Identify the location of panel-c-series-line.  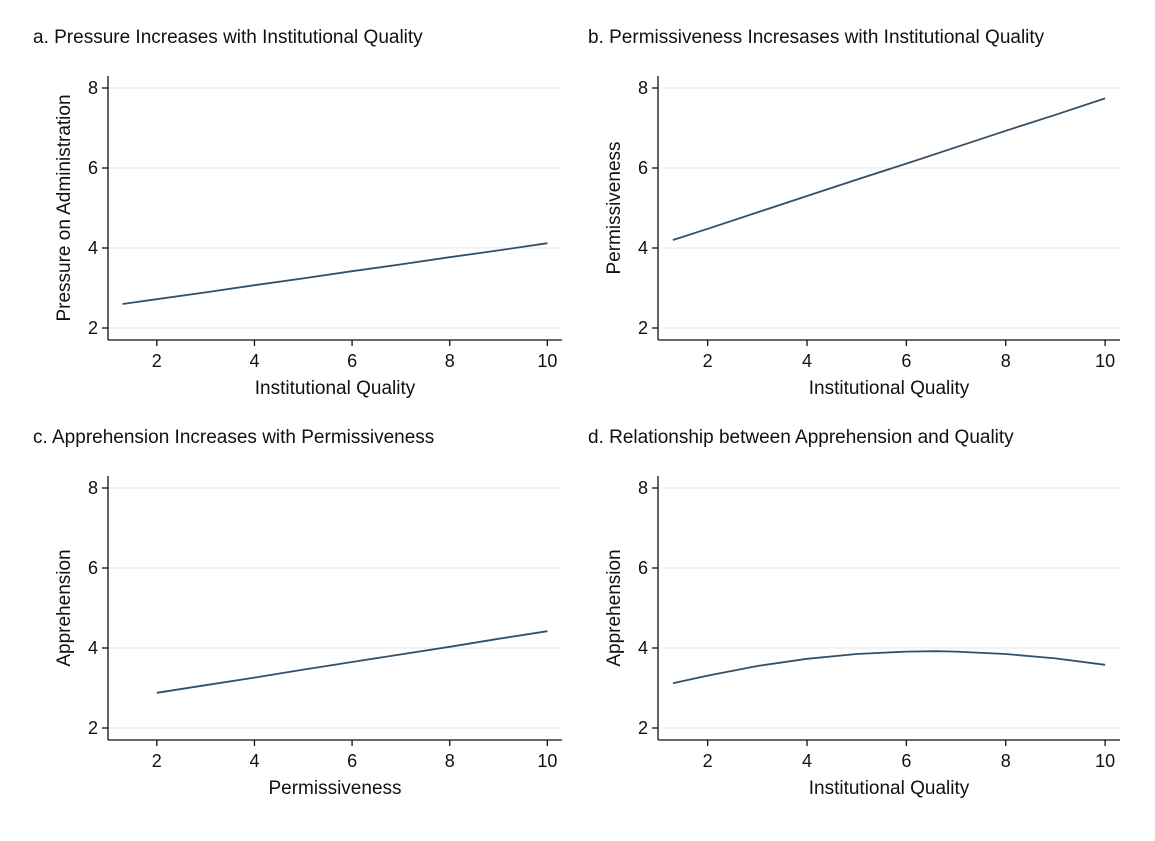
(352, 662).